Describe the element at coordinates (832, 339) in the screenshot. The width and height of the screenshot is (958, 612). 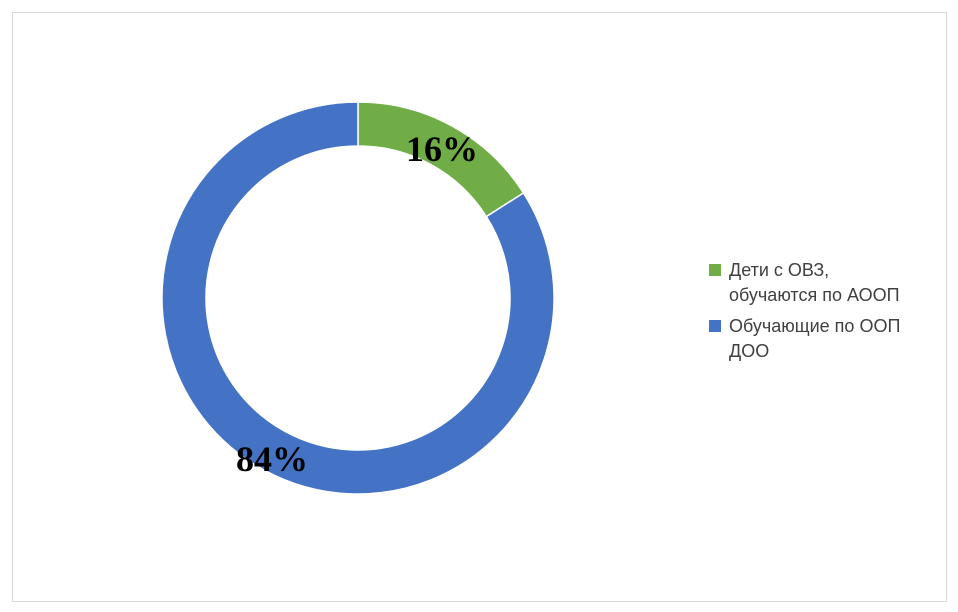
I see `legend-item-oop: Обучающие по ООП ДОО` at that location.